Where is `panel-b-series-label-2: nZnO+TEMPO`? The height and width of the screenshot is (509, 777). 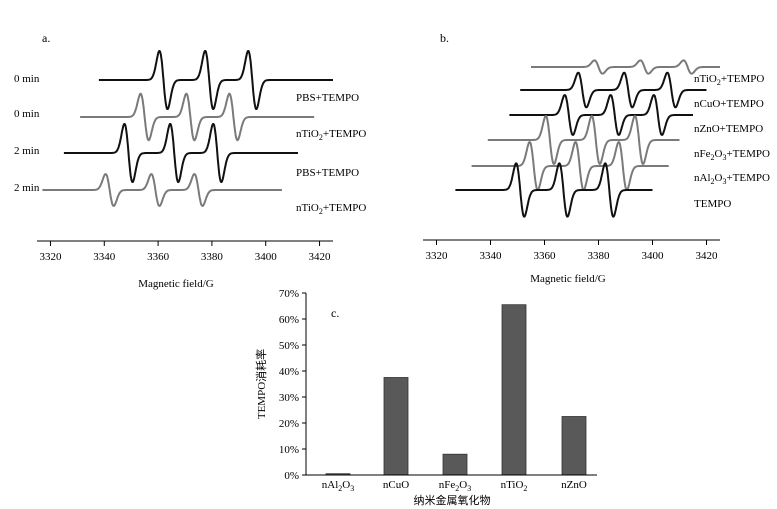 panel-b-series-label-2: nZnO+TEMPO is located at coordinates (728, 129).